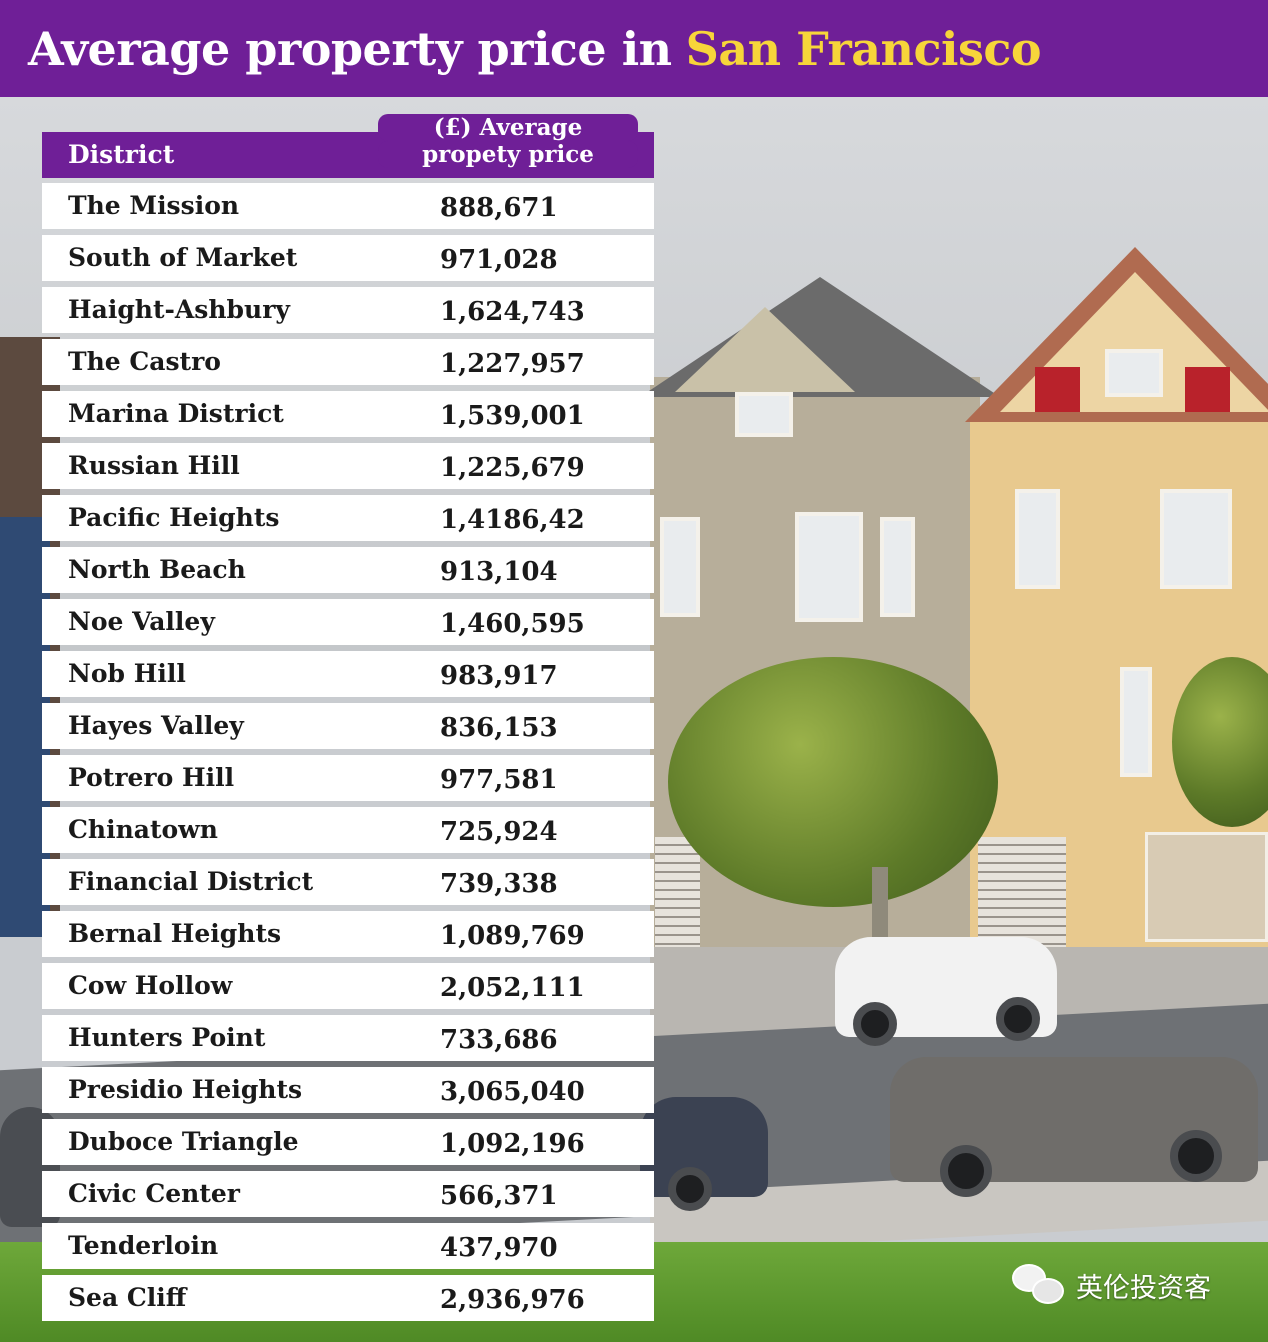 Image resolution: width=1268 pixels, height=1342 pixels. I want to click on district-name: Sea Cliff, so click(127, 1297).